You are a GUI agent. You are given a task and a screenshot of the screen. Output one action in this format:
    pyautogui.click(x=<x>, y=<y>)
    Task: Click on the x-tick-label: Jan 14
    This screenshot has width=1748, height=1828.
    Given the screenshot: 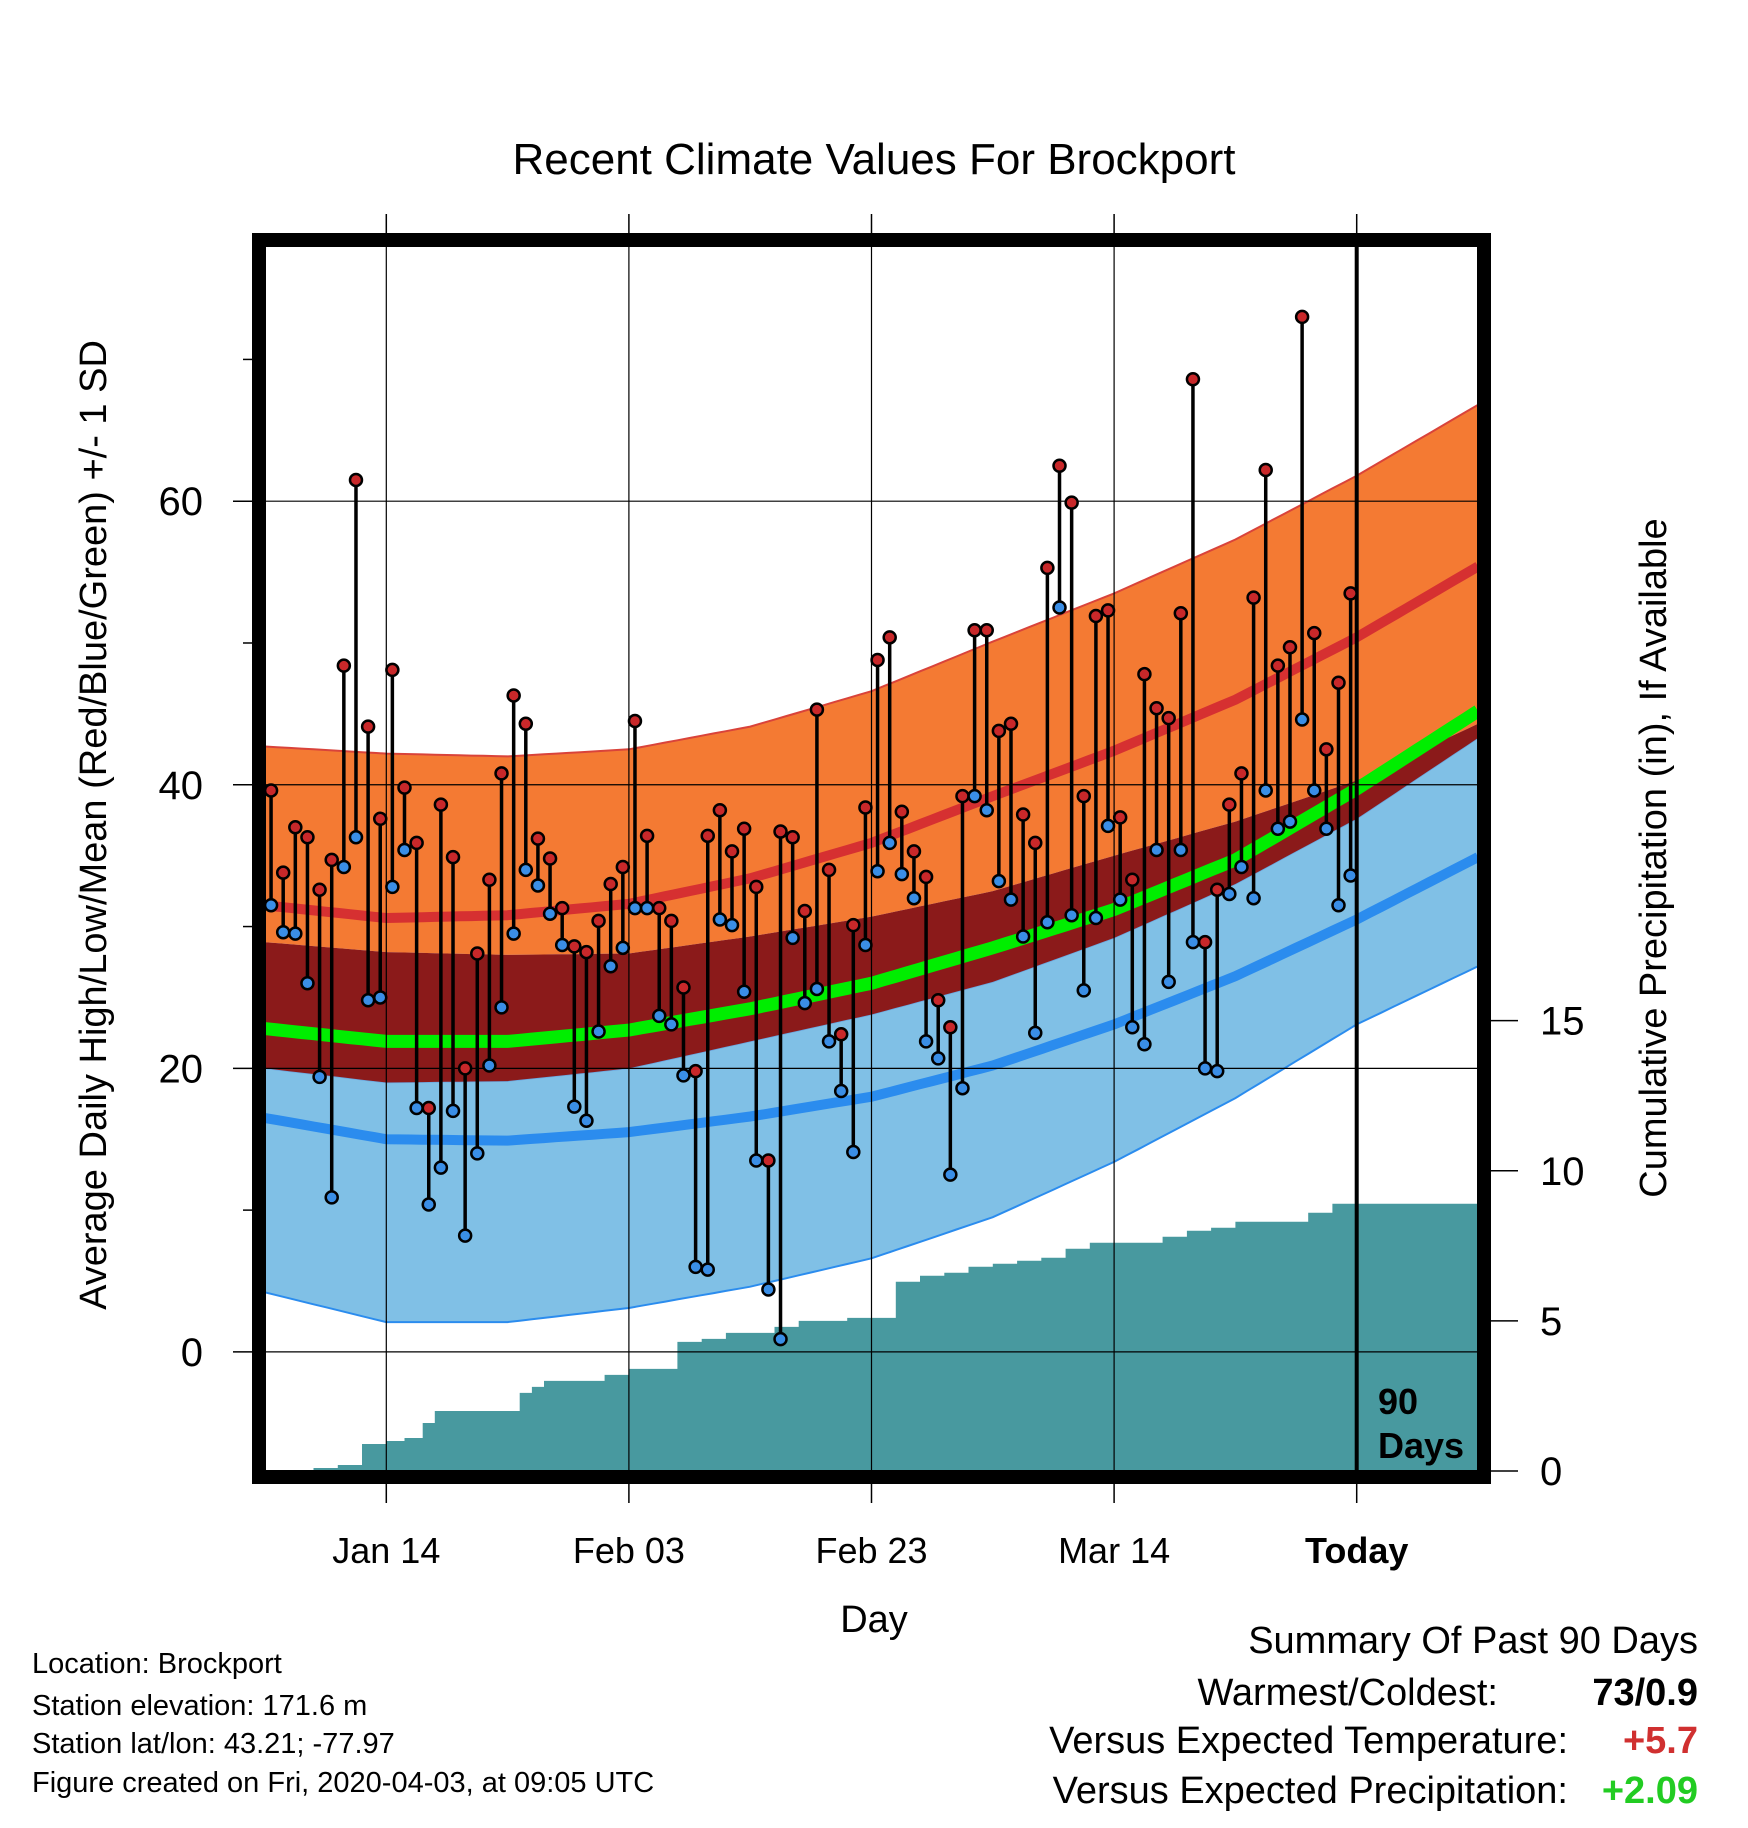 What is the action you would take?
    pyautogui.click(x=386, y=1550)
    